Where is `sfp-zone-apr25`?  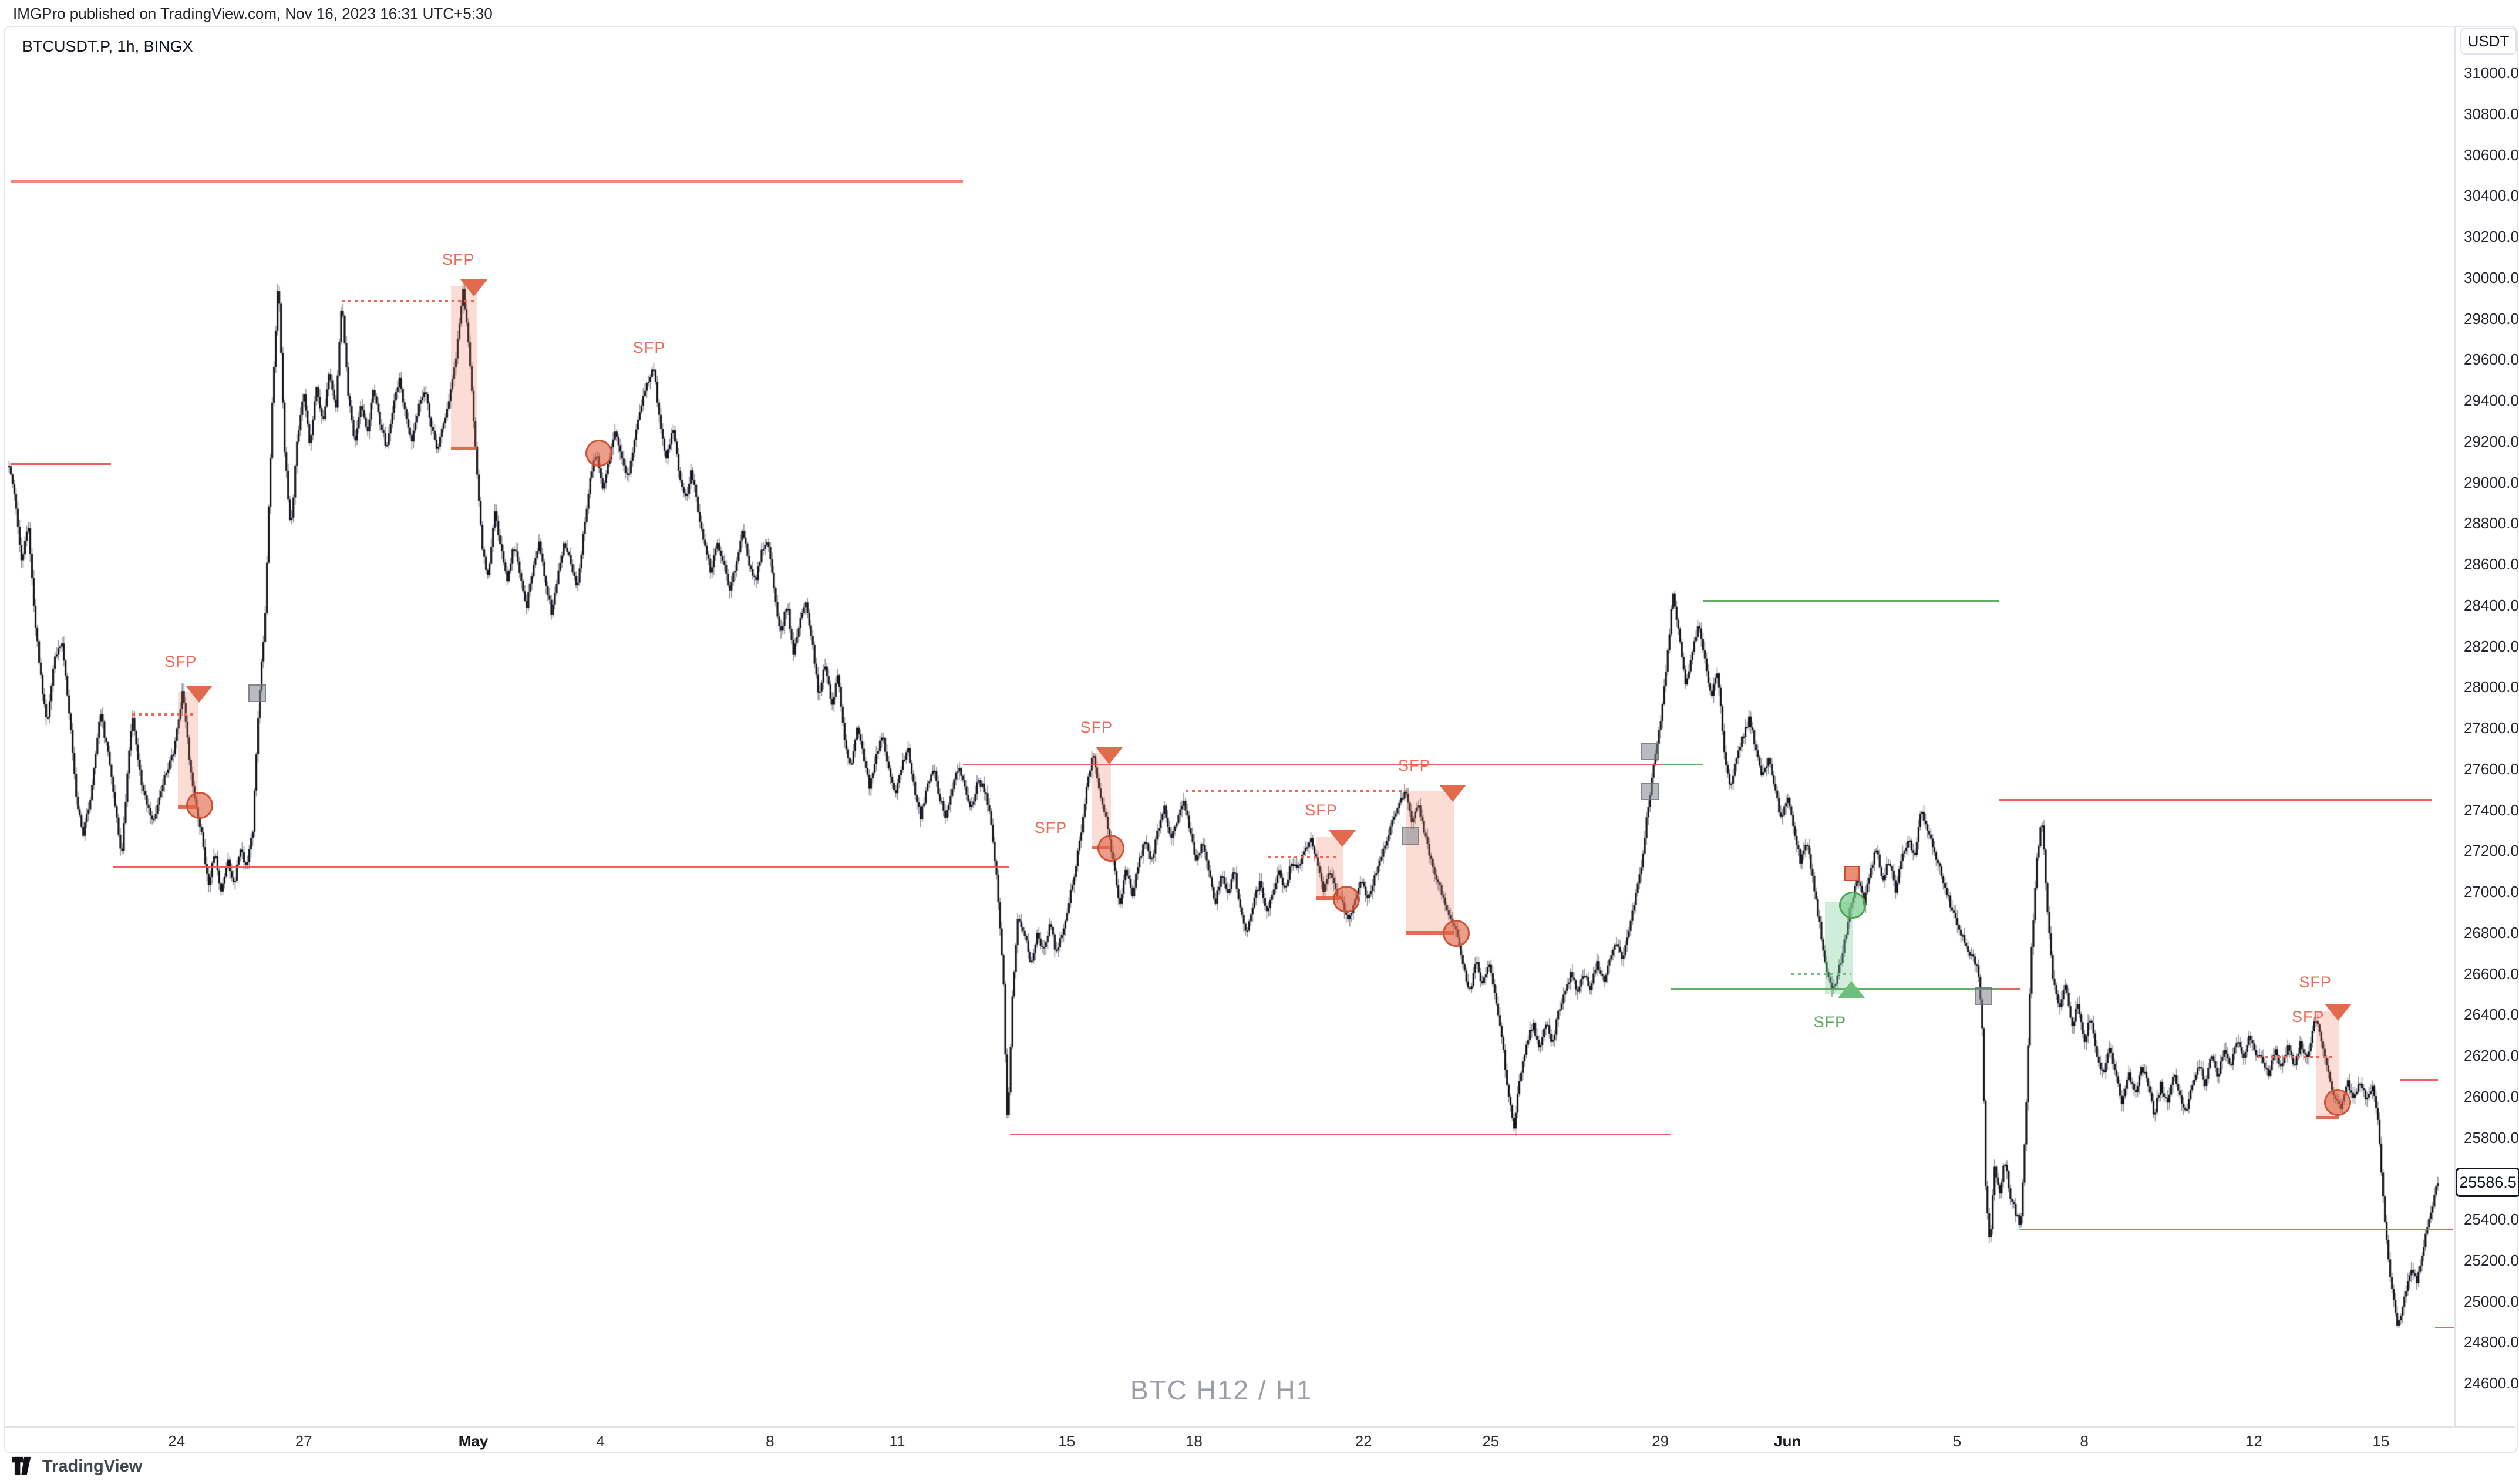
sfp-zone-apr25 is located at coordinates (188, 751).